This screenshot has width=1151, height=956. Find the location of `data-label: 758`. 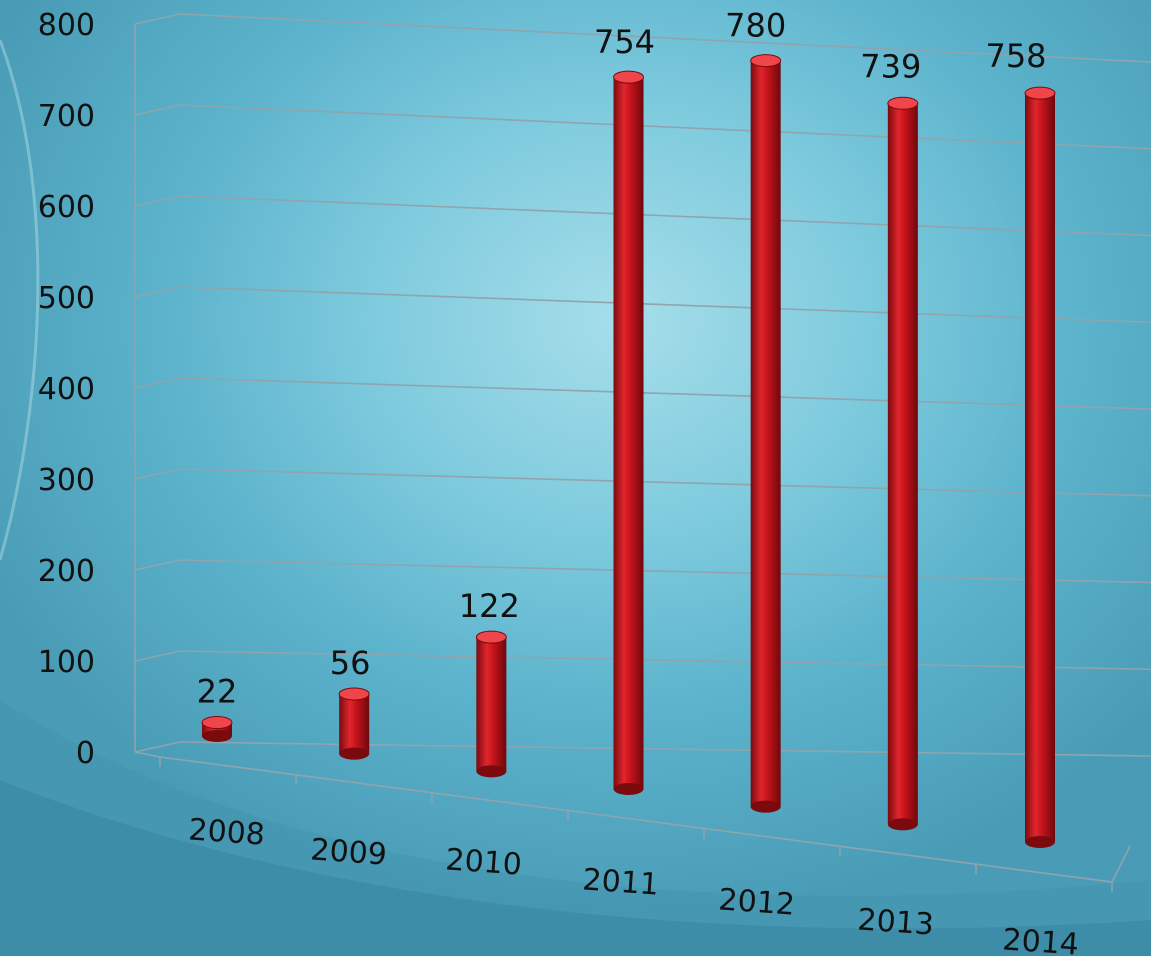

data-label: 758 is located at coordinates (1015, 56).